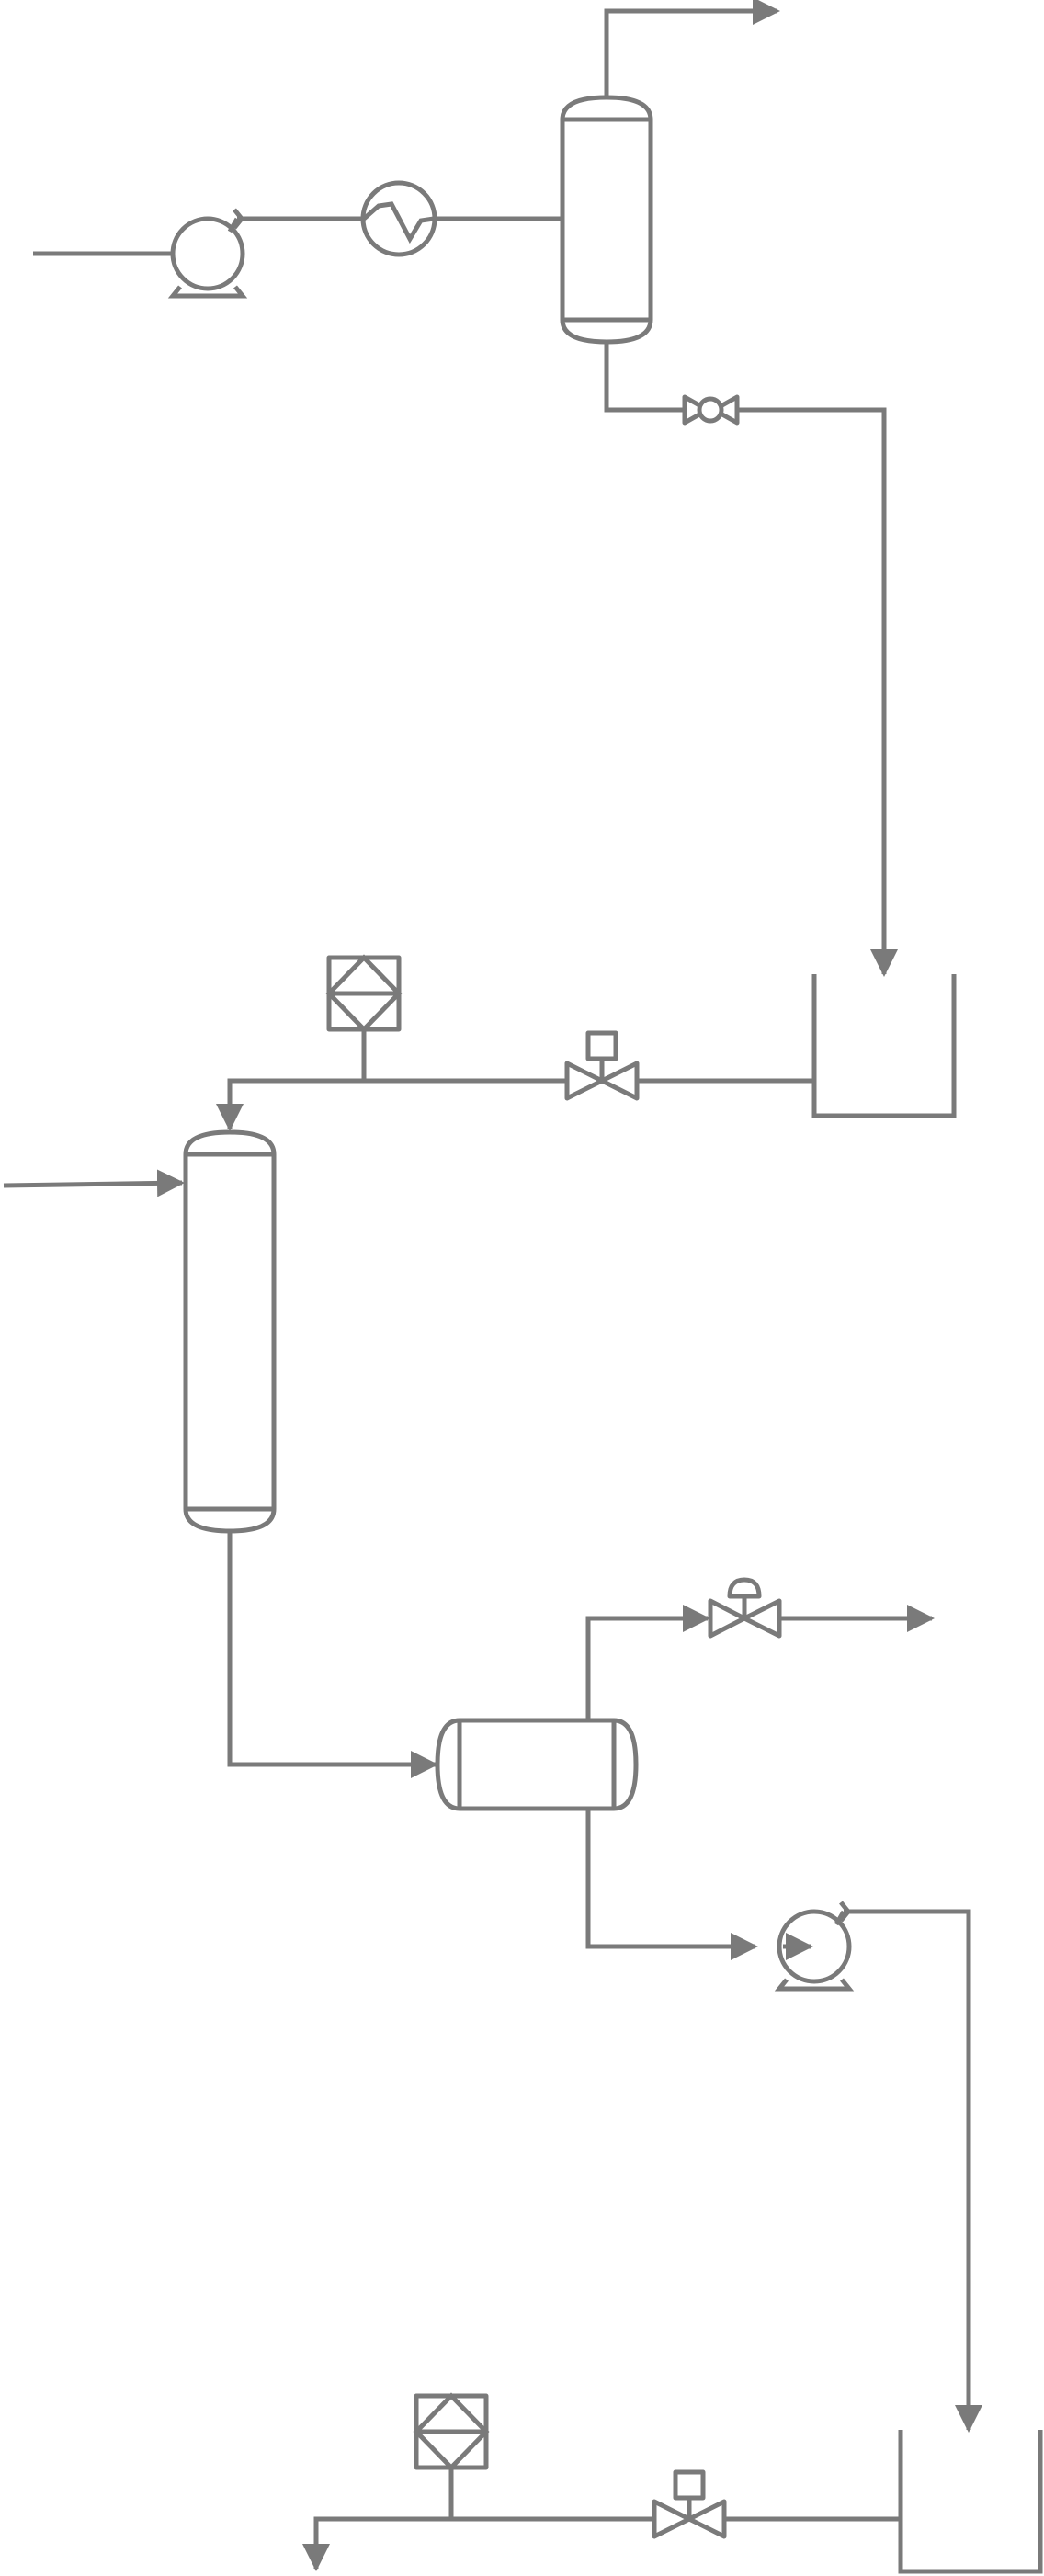  Describe the element at coordinates (913, 2171) in the screenshot. I see `pump-to-tank2-line` at that location.